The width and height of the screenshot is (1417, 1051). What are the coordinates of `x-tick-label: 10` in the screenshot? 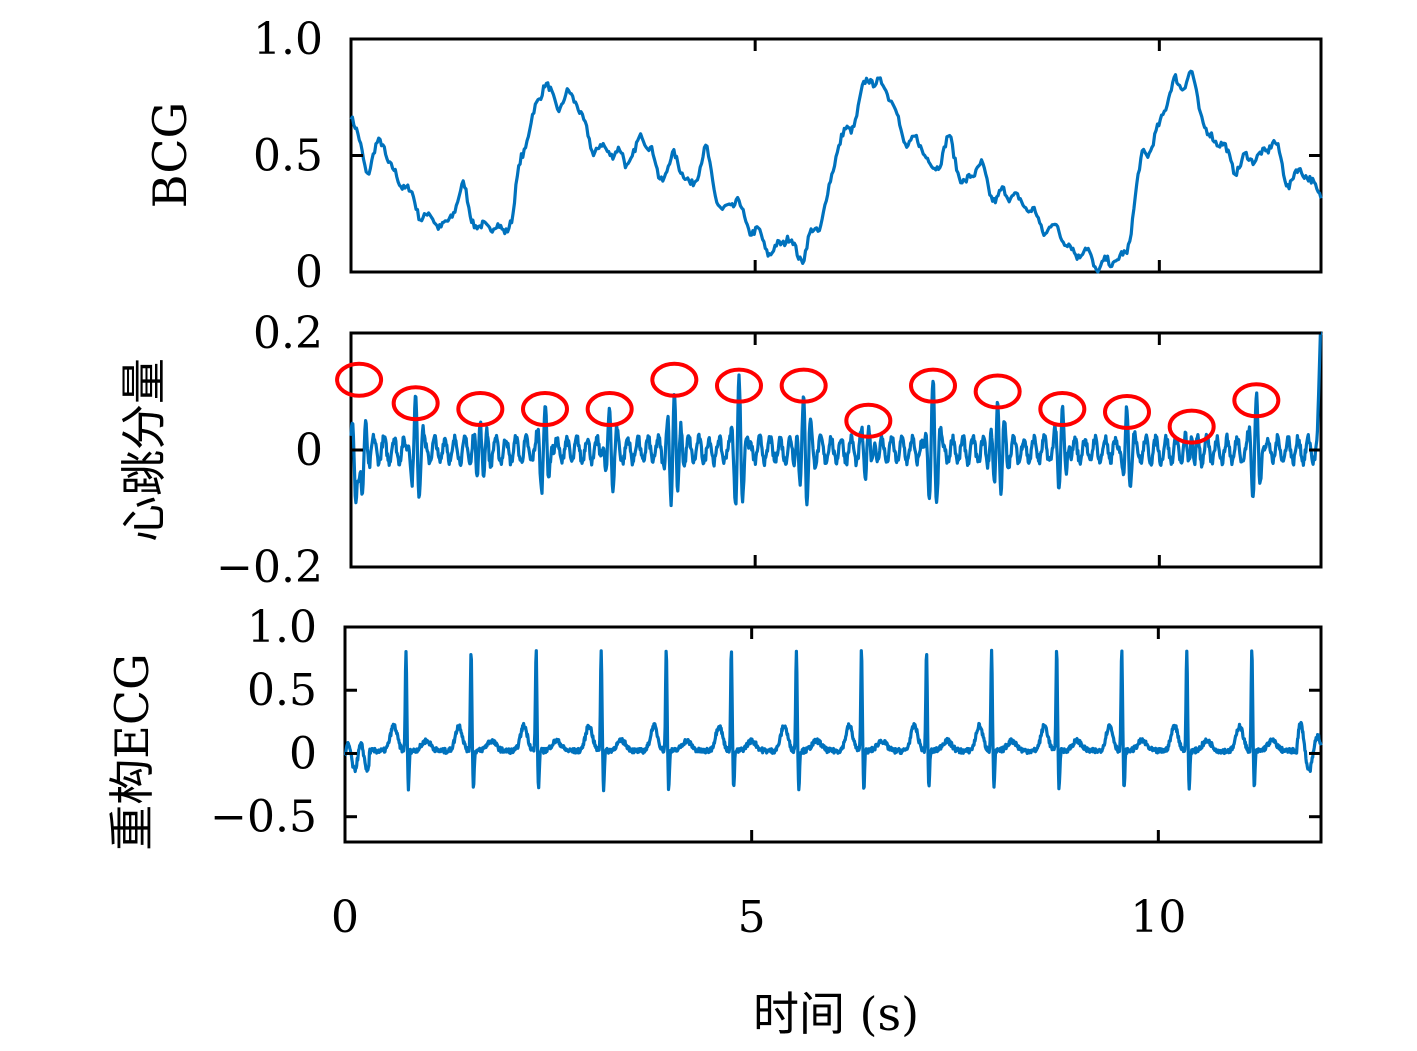 It's located at (1158, 917).